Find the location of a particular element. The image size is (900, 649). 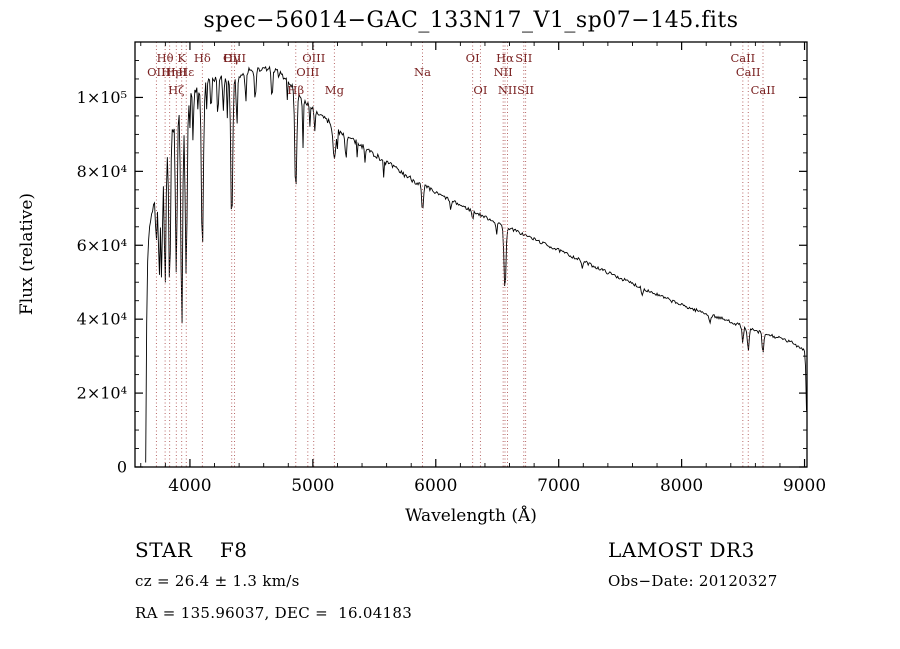

y-tick-label: 6×10⁴ is located at coordinates (102, 245).